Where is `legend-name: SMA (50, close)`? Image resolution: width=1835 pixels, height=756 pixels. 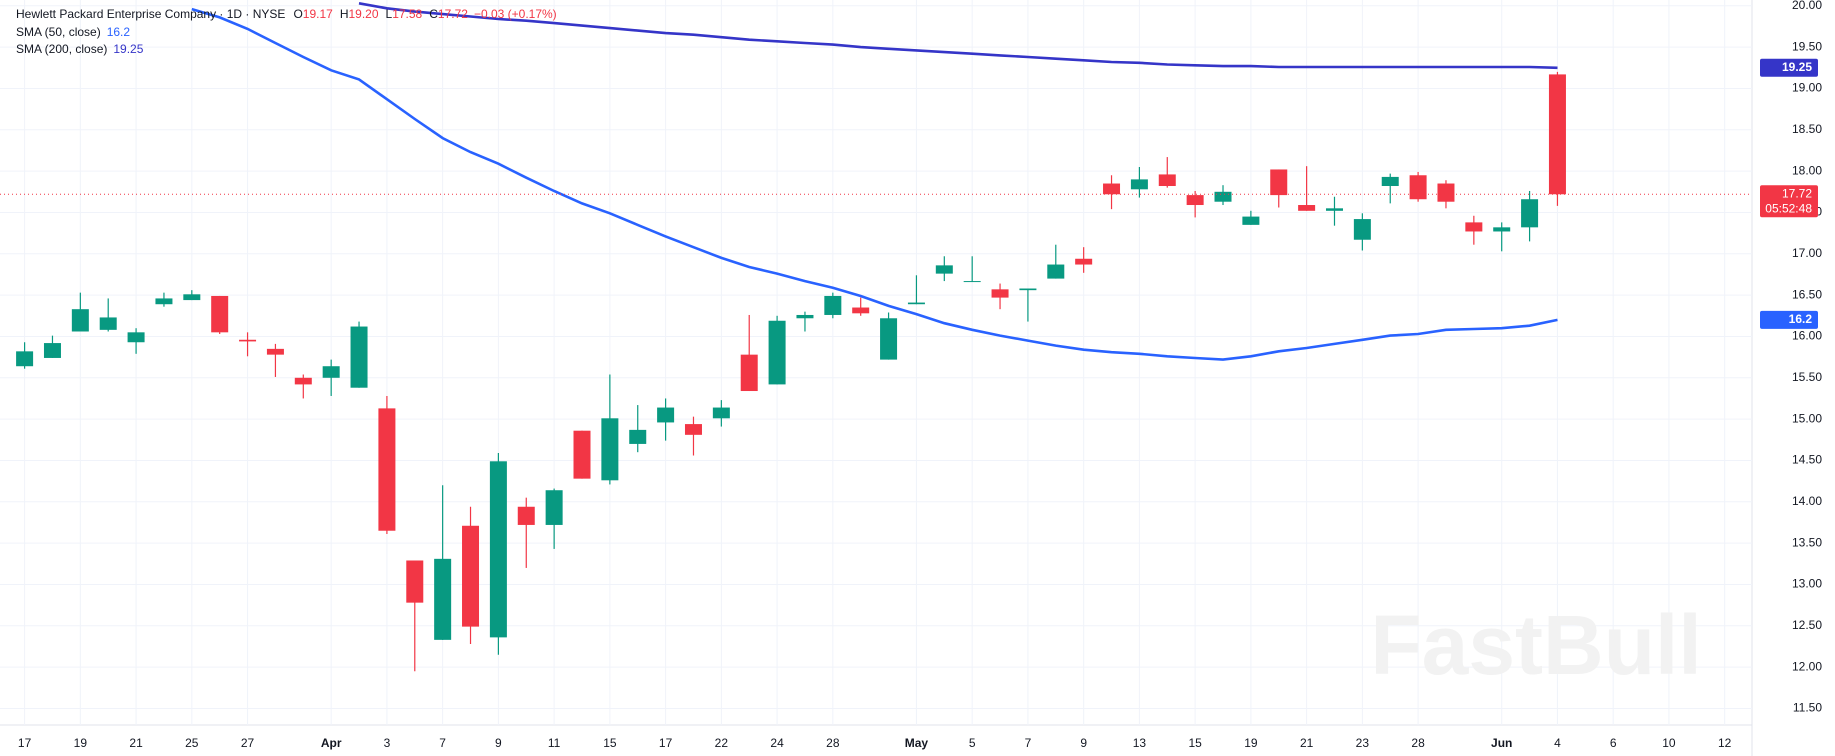 legend-name: SMA (50, close) is located at coordinates (58, 32).